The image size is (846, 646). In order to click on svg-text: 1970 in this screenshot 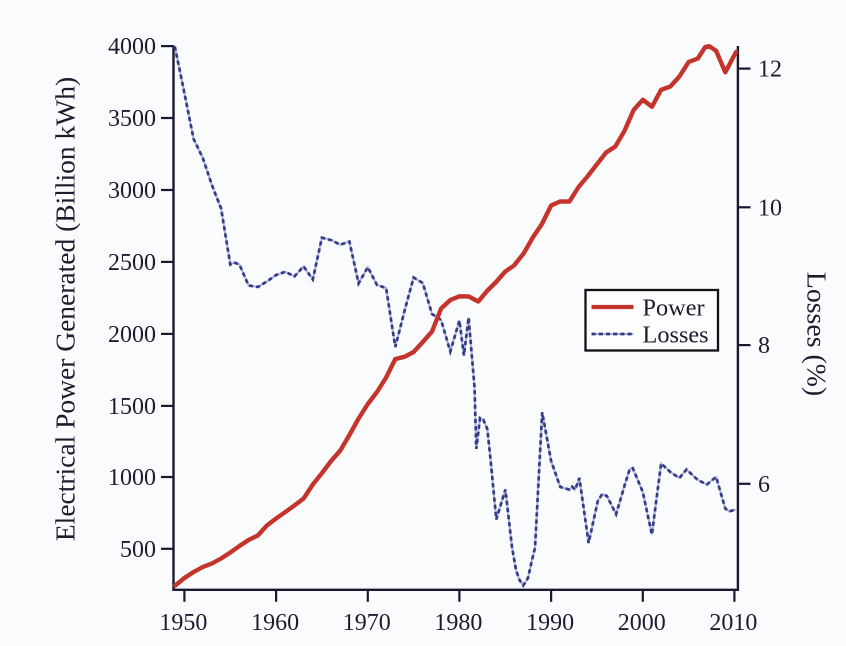, I will do `click(367, 623)`.